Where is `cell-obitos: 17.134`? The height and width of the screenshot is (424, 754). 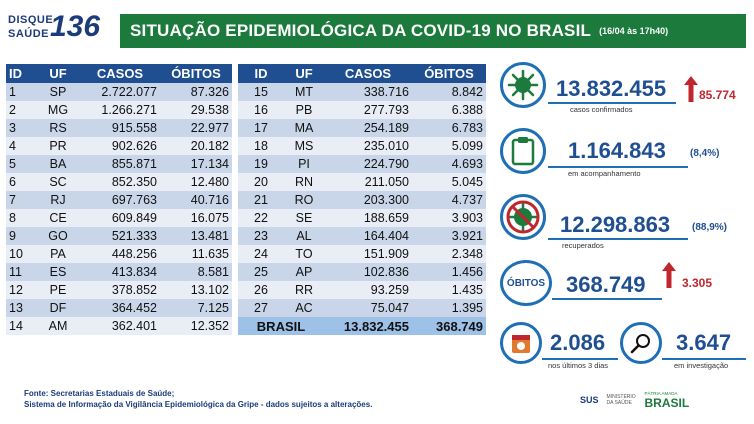 cell-obitos: 17.134 is located at coordinates (196, 164).